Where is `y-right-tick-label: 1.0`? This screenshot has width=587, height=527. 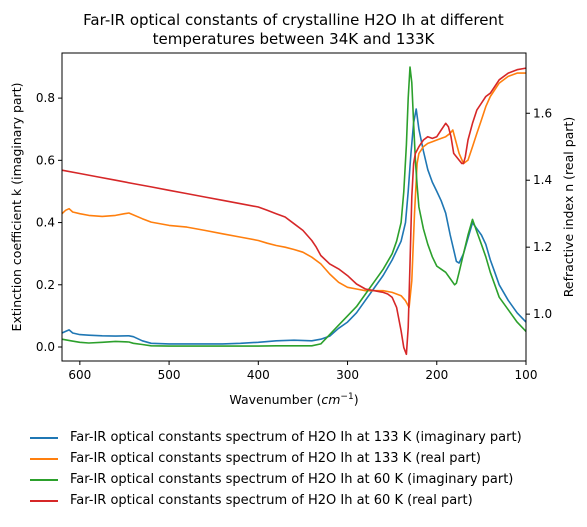 y-right-tick-label: 1.0 is located at coordinates (542, 314).